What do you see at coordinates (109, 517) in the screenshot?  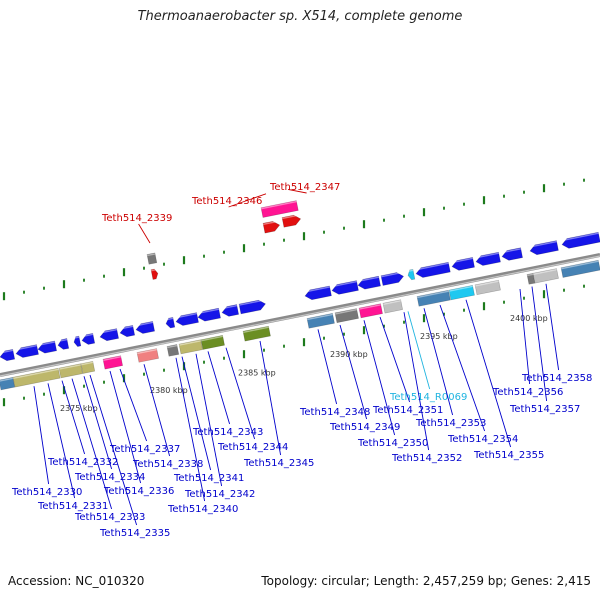 I see `gene-label: Teth514_2333` at bounding box center [109, 517].